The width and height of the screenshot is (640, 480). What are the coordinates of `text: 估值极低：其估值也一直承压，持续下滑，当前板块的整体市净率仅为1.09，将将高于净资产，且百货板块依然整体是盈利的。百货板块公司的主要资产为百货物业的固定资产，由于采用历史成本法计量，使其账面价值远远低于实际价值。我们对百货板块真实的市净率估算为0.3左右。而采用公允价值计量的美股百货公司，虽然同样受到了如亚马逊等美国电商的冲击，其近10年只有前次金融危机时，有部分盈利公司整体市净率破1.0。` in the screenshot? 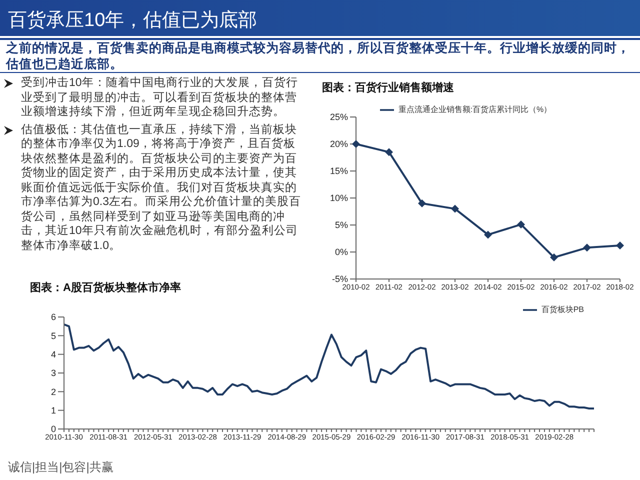 It's located at (161, 188).